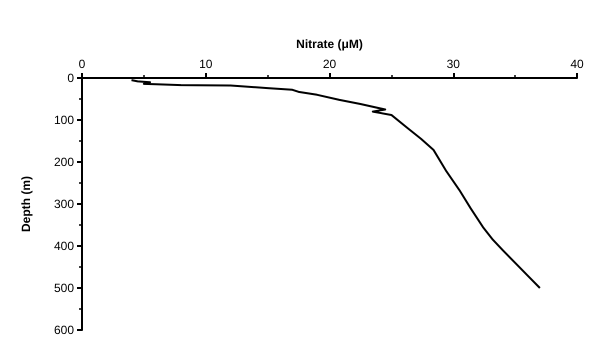 The width and height of the screenshot is (600, 357). Describe the element at coordinates (70, 78) in the screenshot. I see `y-tick-label: 0` at that location.